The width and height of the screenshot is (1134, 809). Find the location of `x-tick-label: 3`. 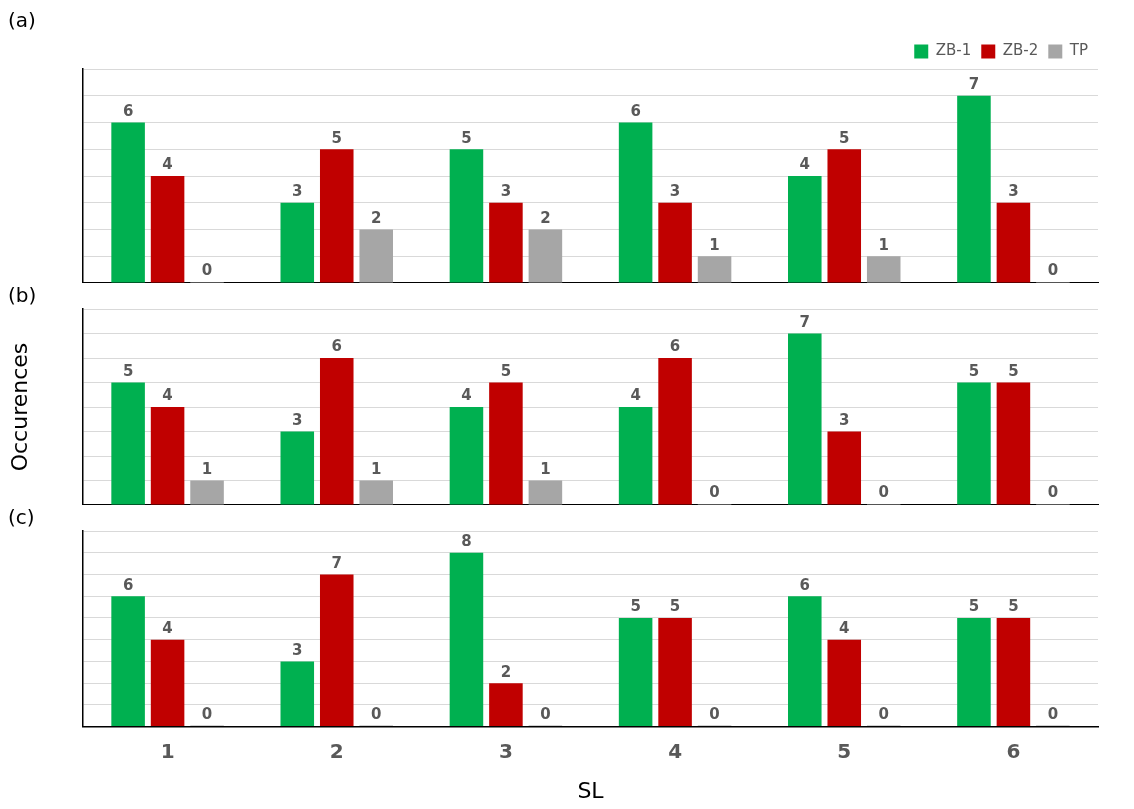

x-tick-label: 3 is located at coordinates (505, 750).